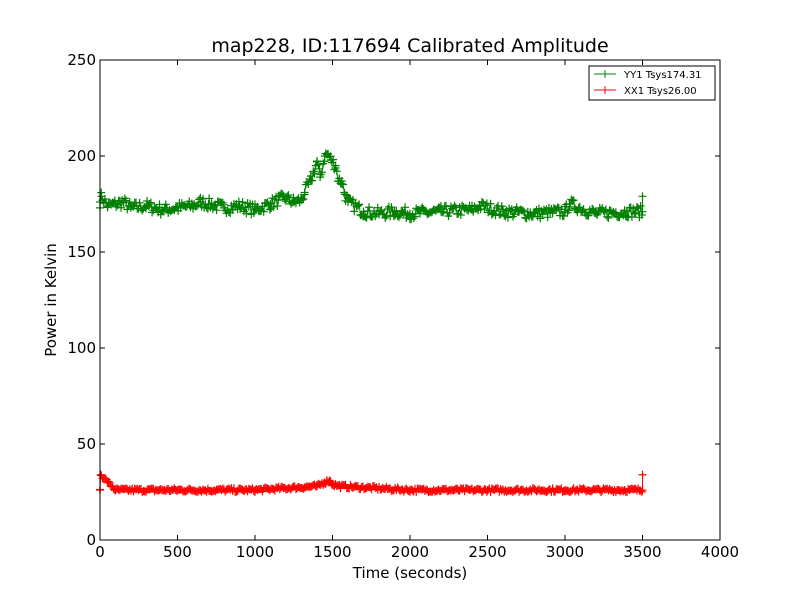 This screenshot has height=600, width=800. Describe the element at coordinates (605, 74) in the screenshot. I see `legend-marker-yy1` at that location.